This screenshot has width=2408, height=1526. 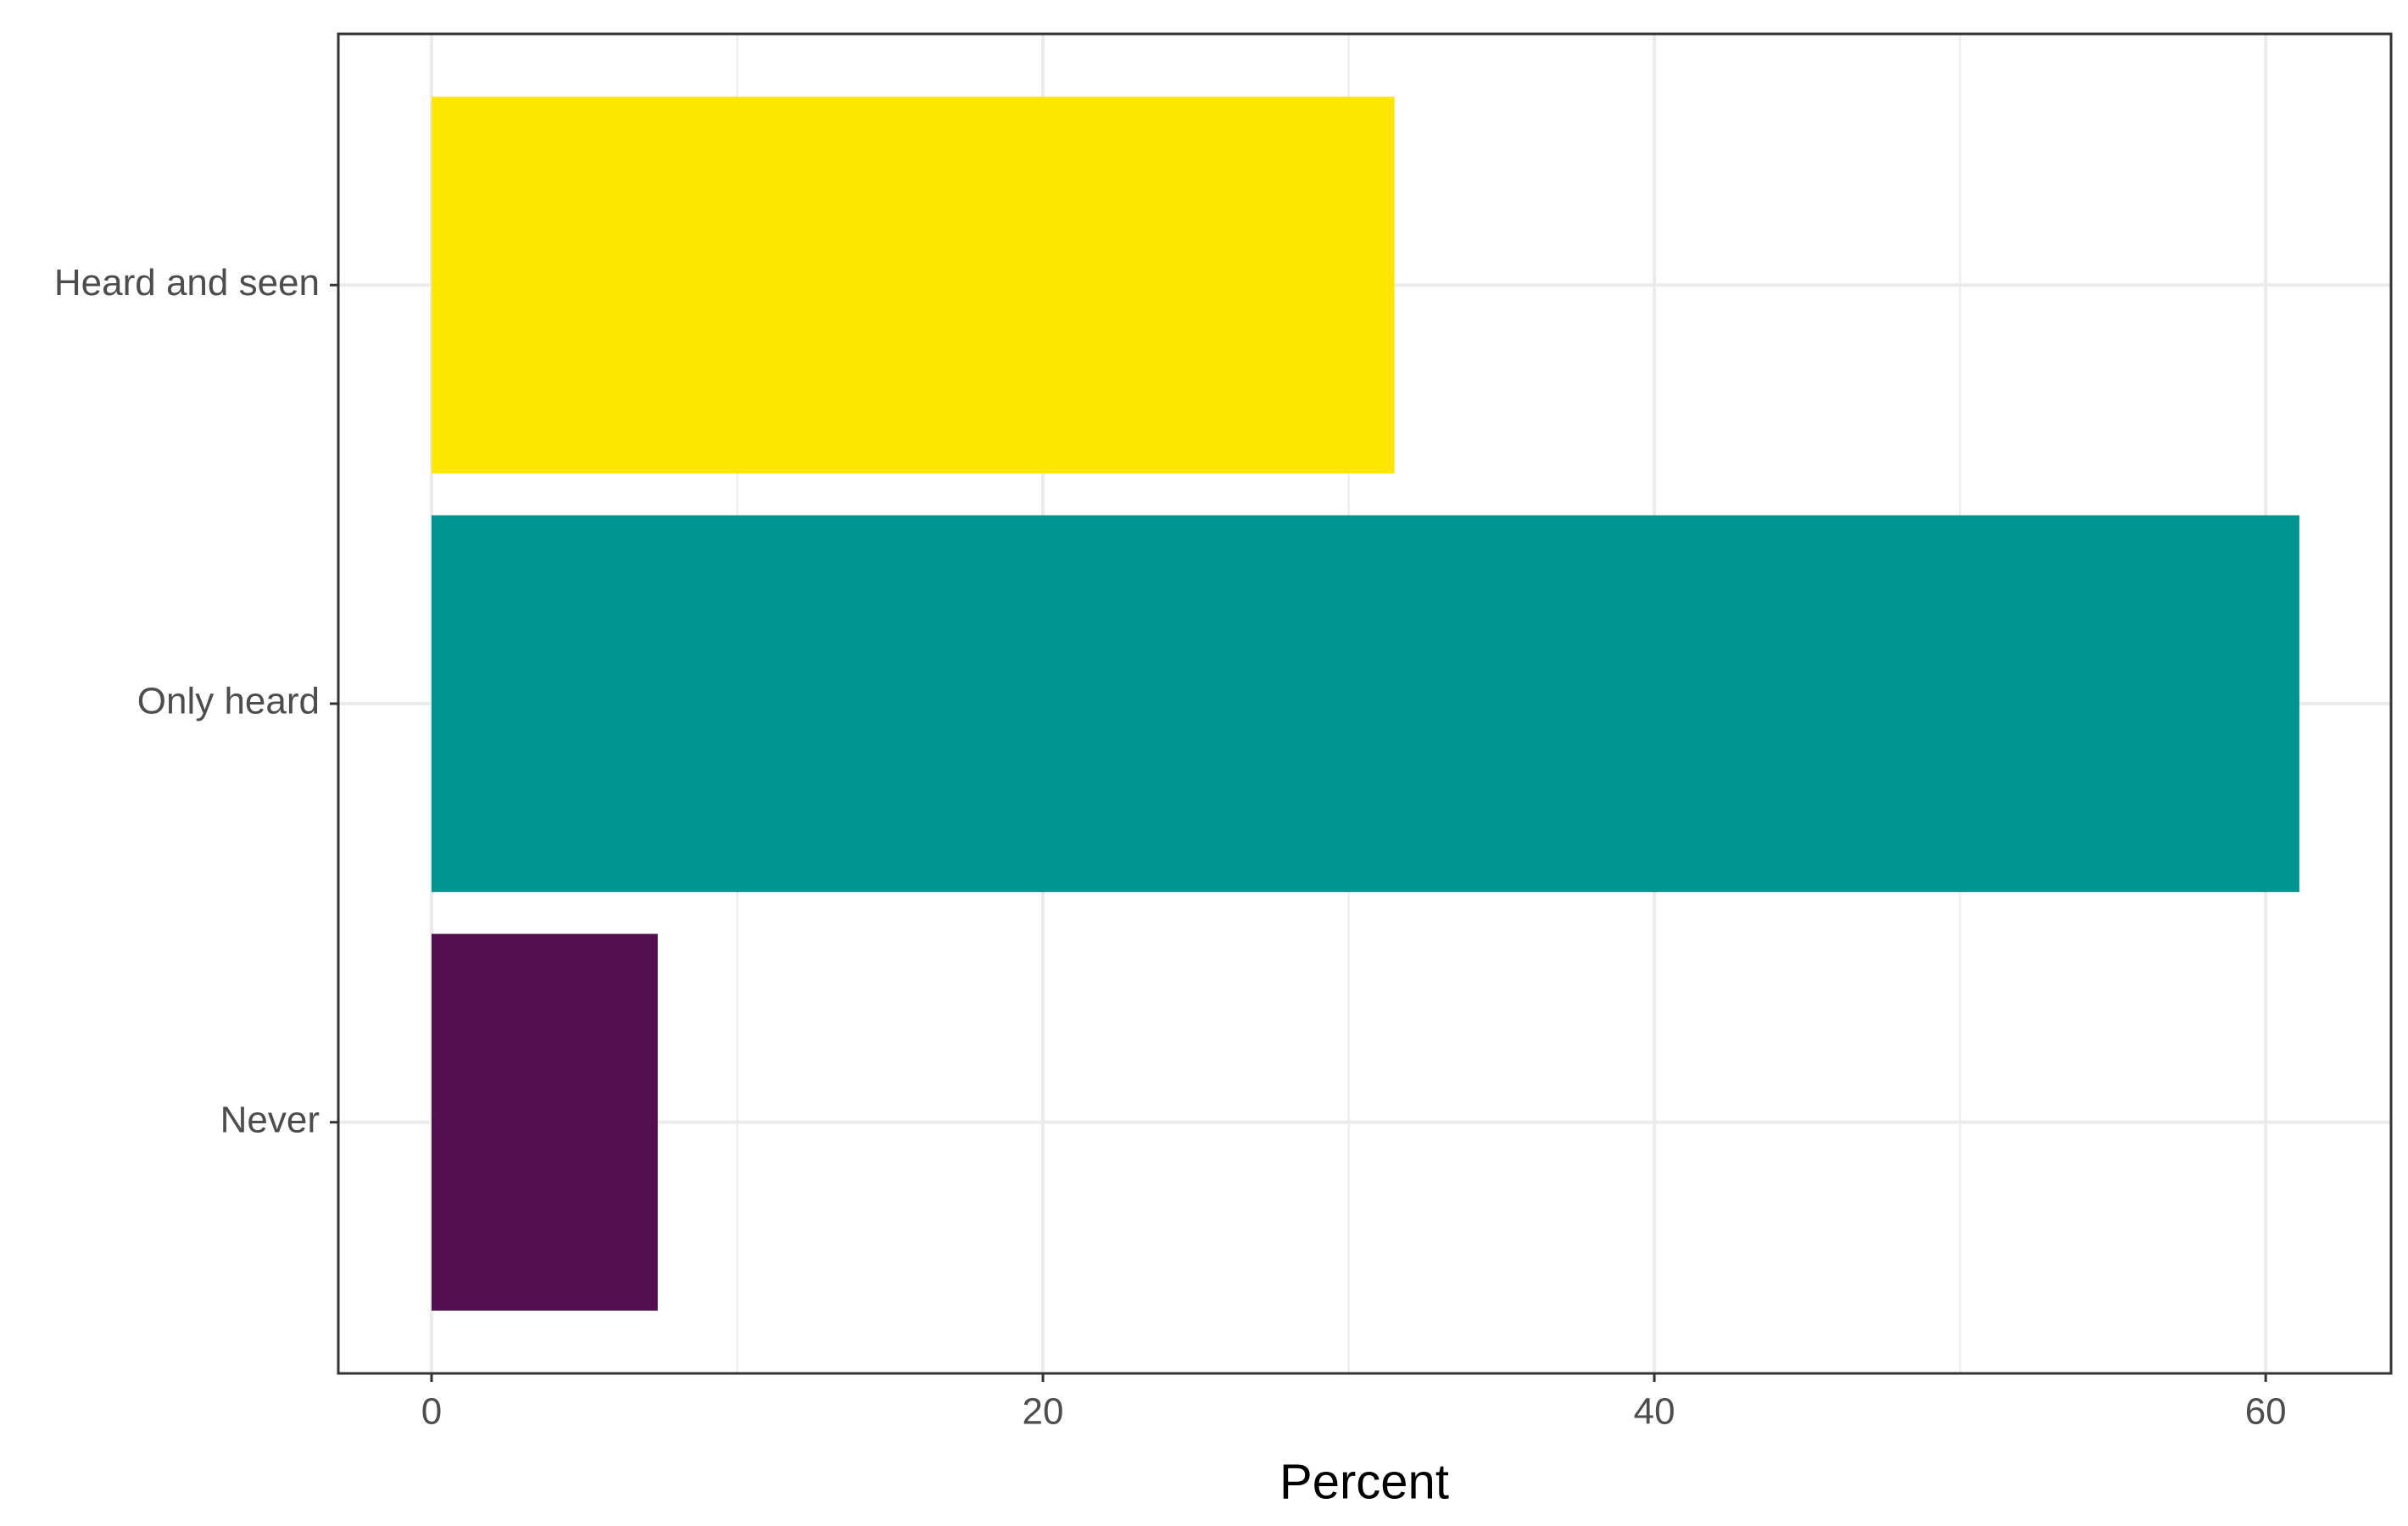 I want to click on x-tick-label: 0, so click(x=431, y=1412).